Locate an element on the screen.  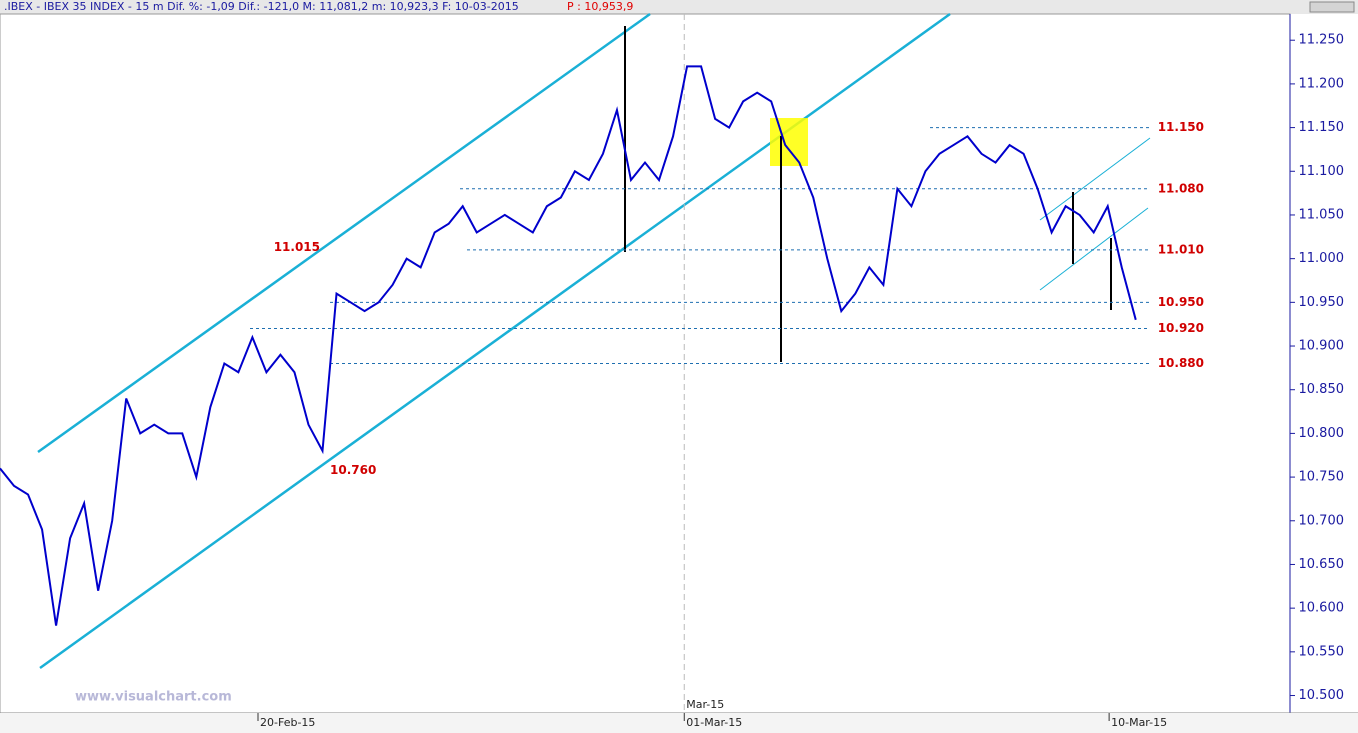
x-axis-strip is located at coordinates (679, 723).